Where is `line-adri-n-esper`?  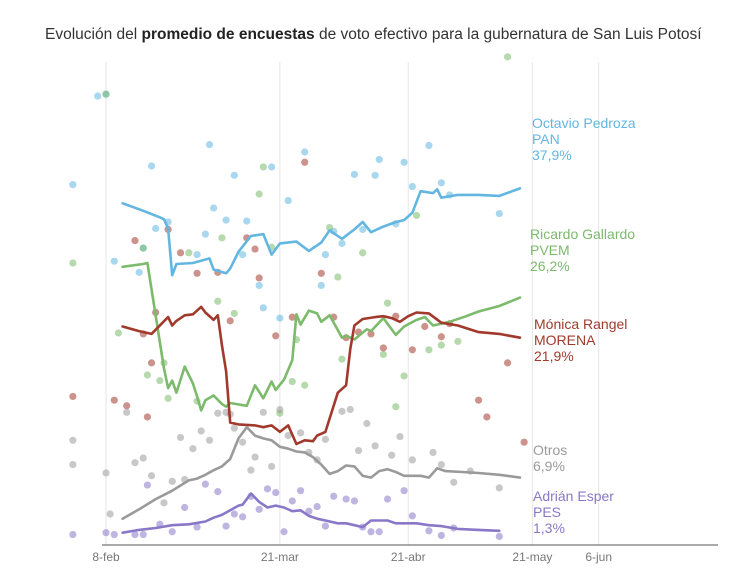 line-adri-n-esper is located at coordinates (311, 513).